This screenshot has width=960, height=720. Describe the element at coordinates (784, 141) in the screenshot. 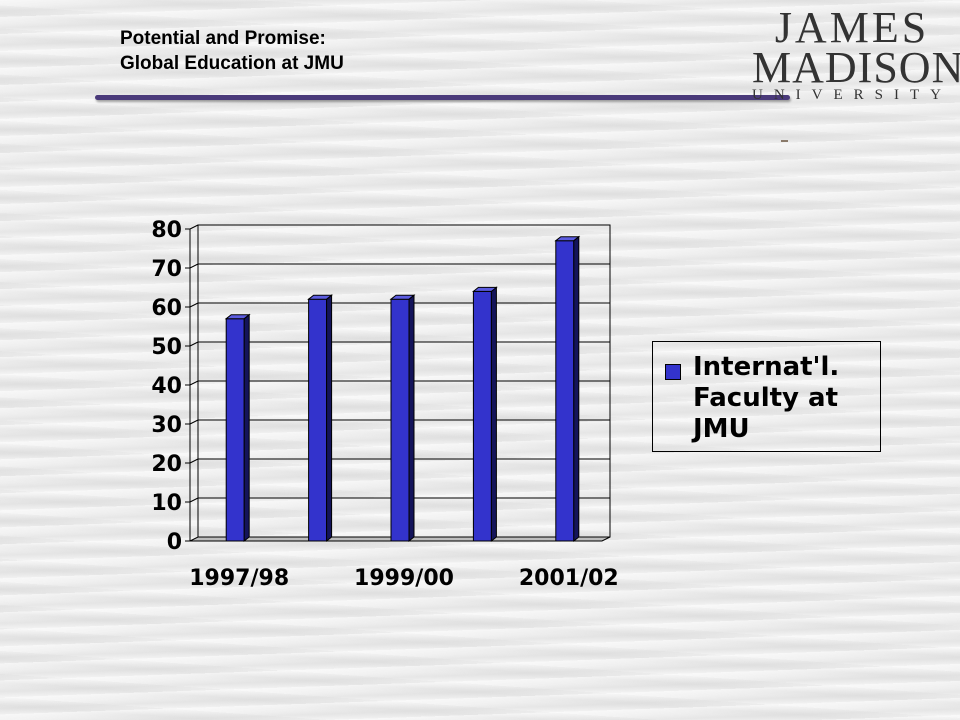

I see `decorative-mark` at that location.